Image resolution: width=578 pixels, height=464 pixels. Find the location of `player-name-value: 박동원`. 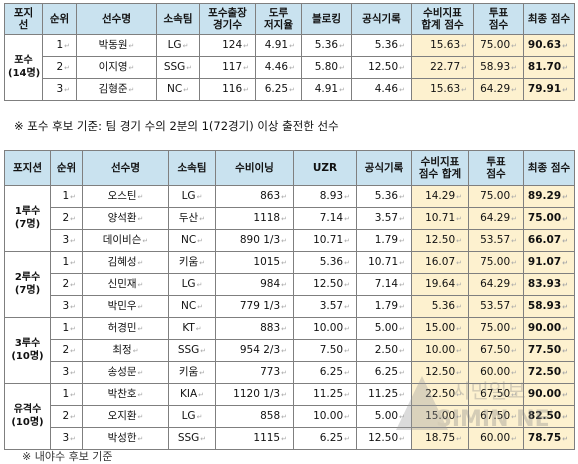

player-name-value: 박동원 is located at coordinates (113, 45).